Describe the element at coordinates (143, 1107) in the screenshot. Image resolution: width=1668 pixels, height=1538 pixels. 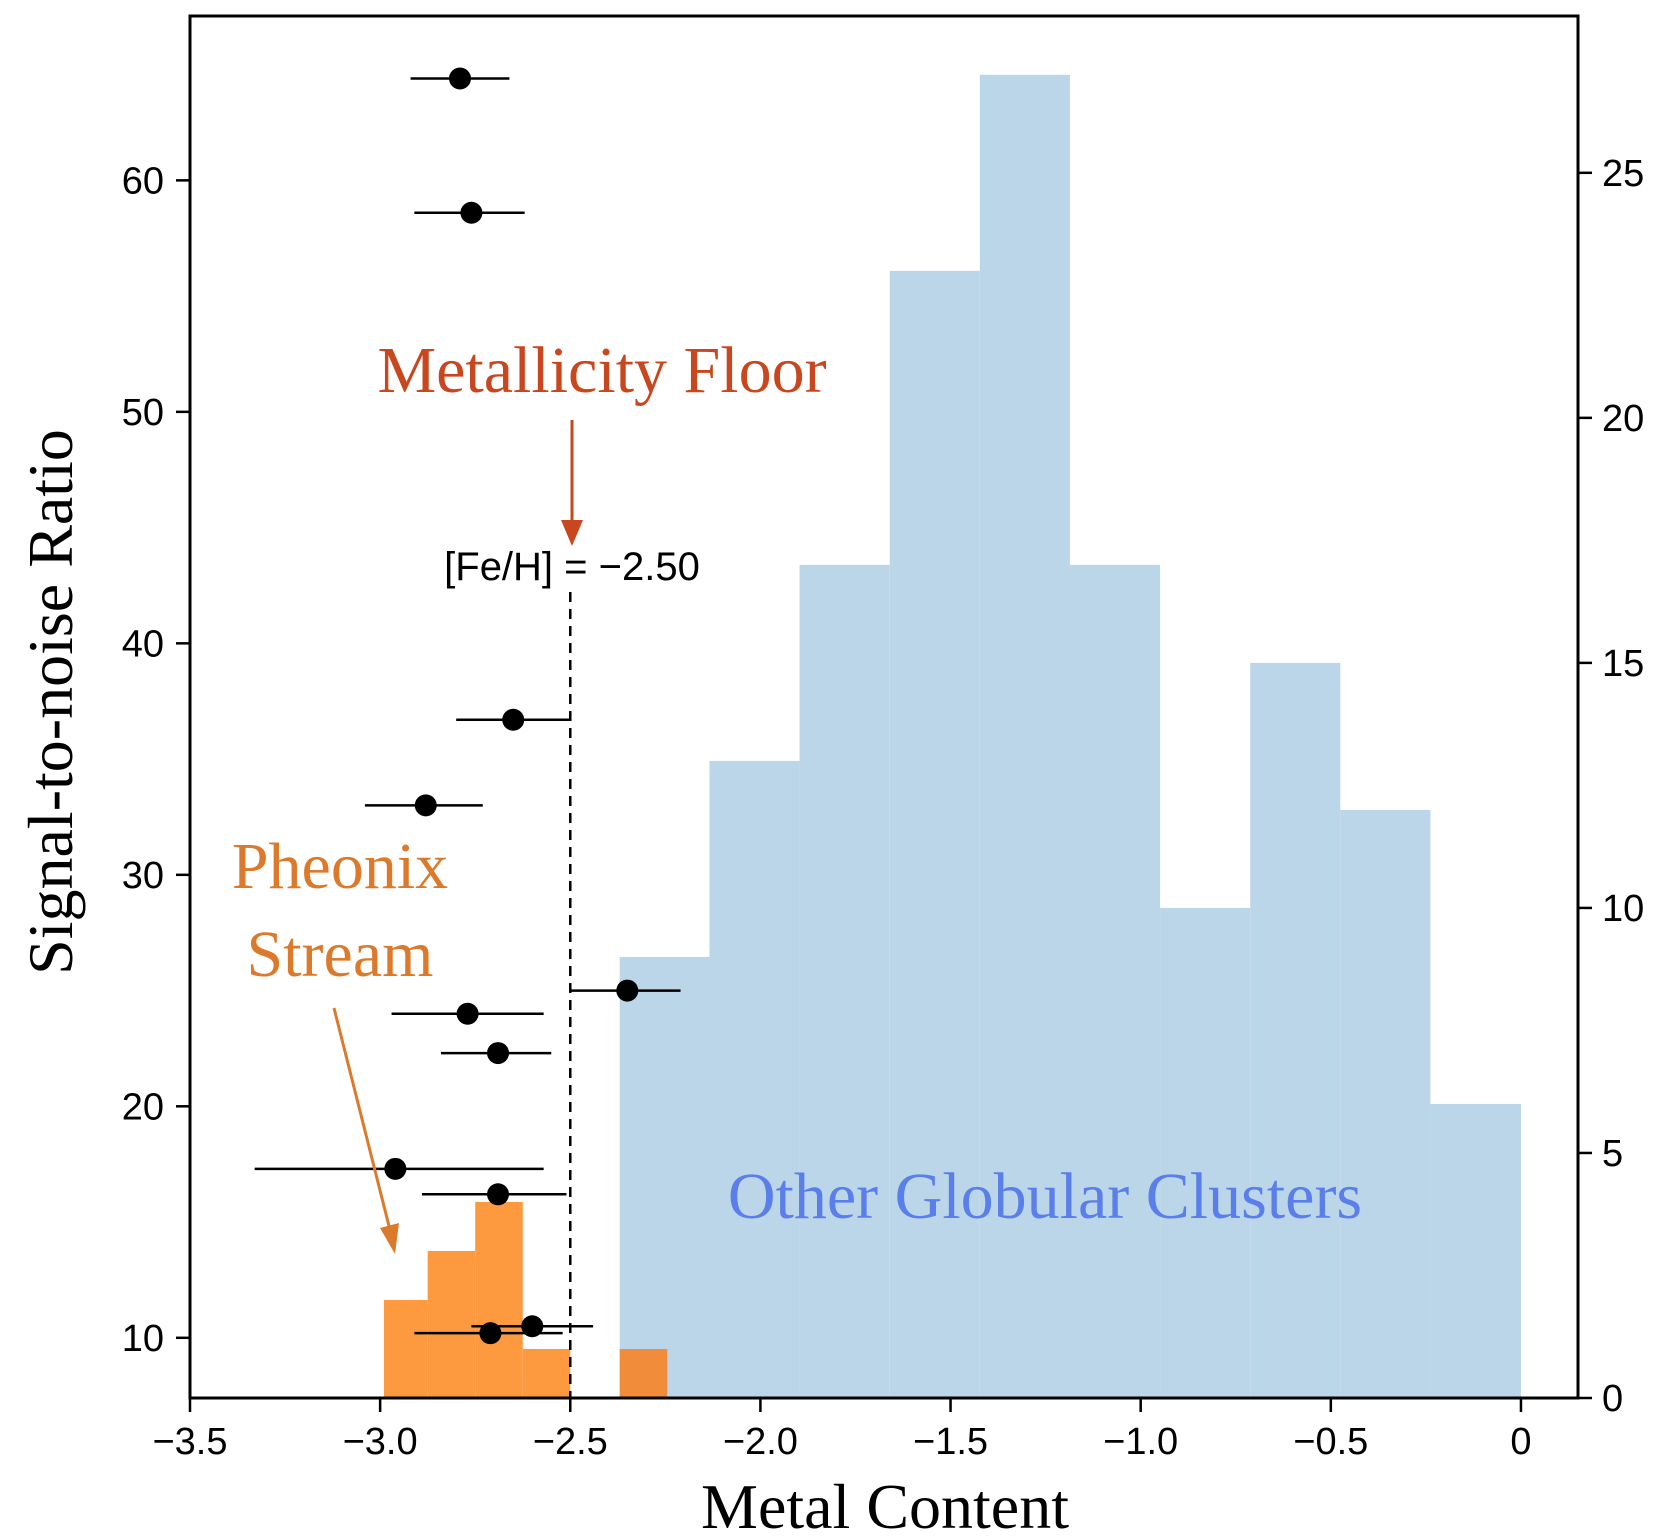
I see `y-tick-label-1: 20` at that location.